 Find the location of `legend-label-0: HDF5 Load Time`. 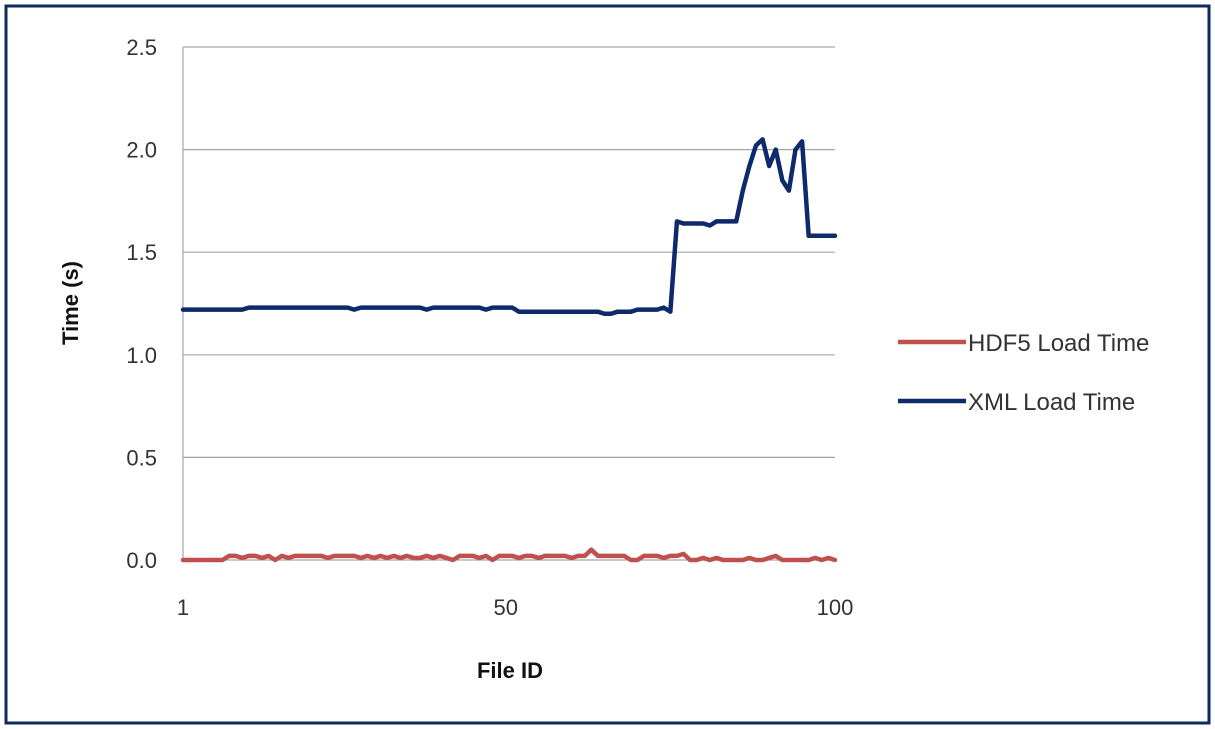

legend-label-0: HDF5 Load Time is located at coordinates (1058, 343).